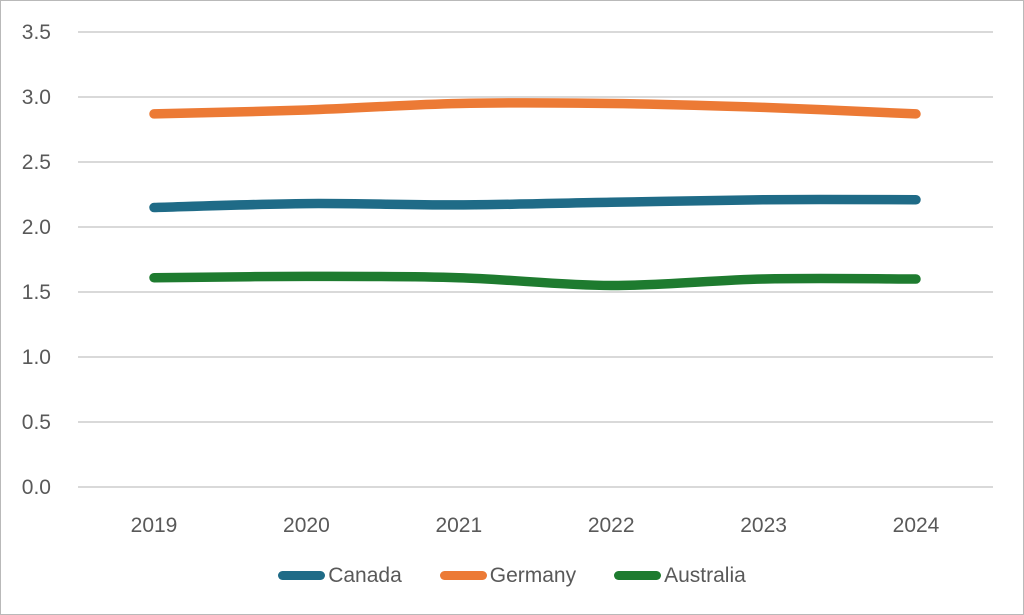  What do you see at coordinates (535, 203) in the screenshot?
I see `series-line-canada` at bounding box center [535, 203].